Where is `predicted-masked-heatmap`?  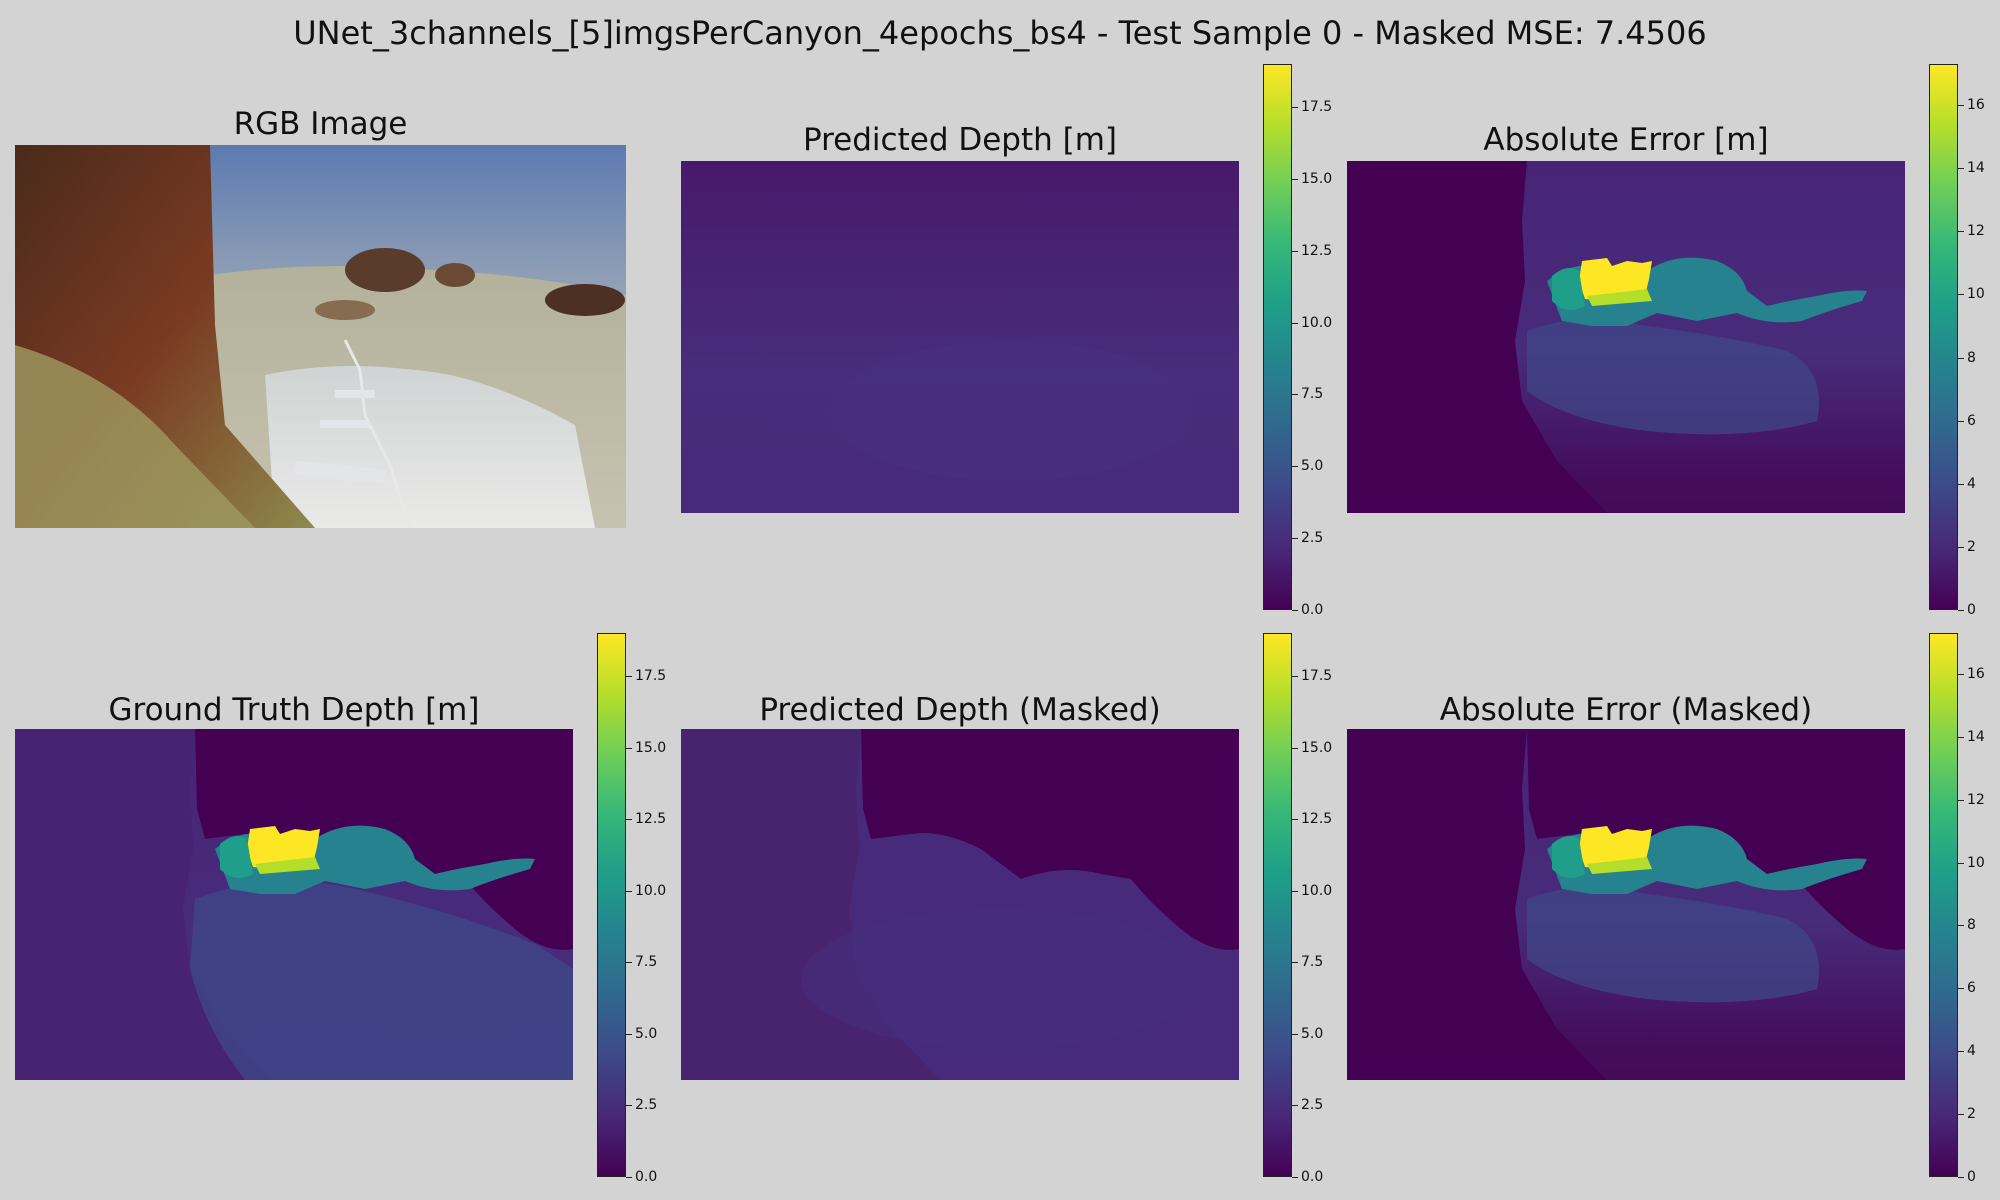 predicted-masked-heatmap is located at coordinates (960, 904).